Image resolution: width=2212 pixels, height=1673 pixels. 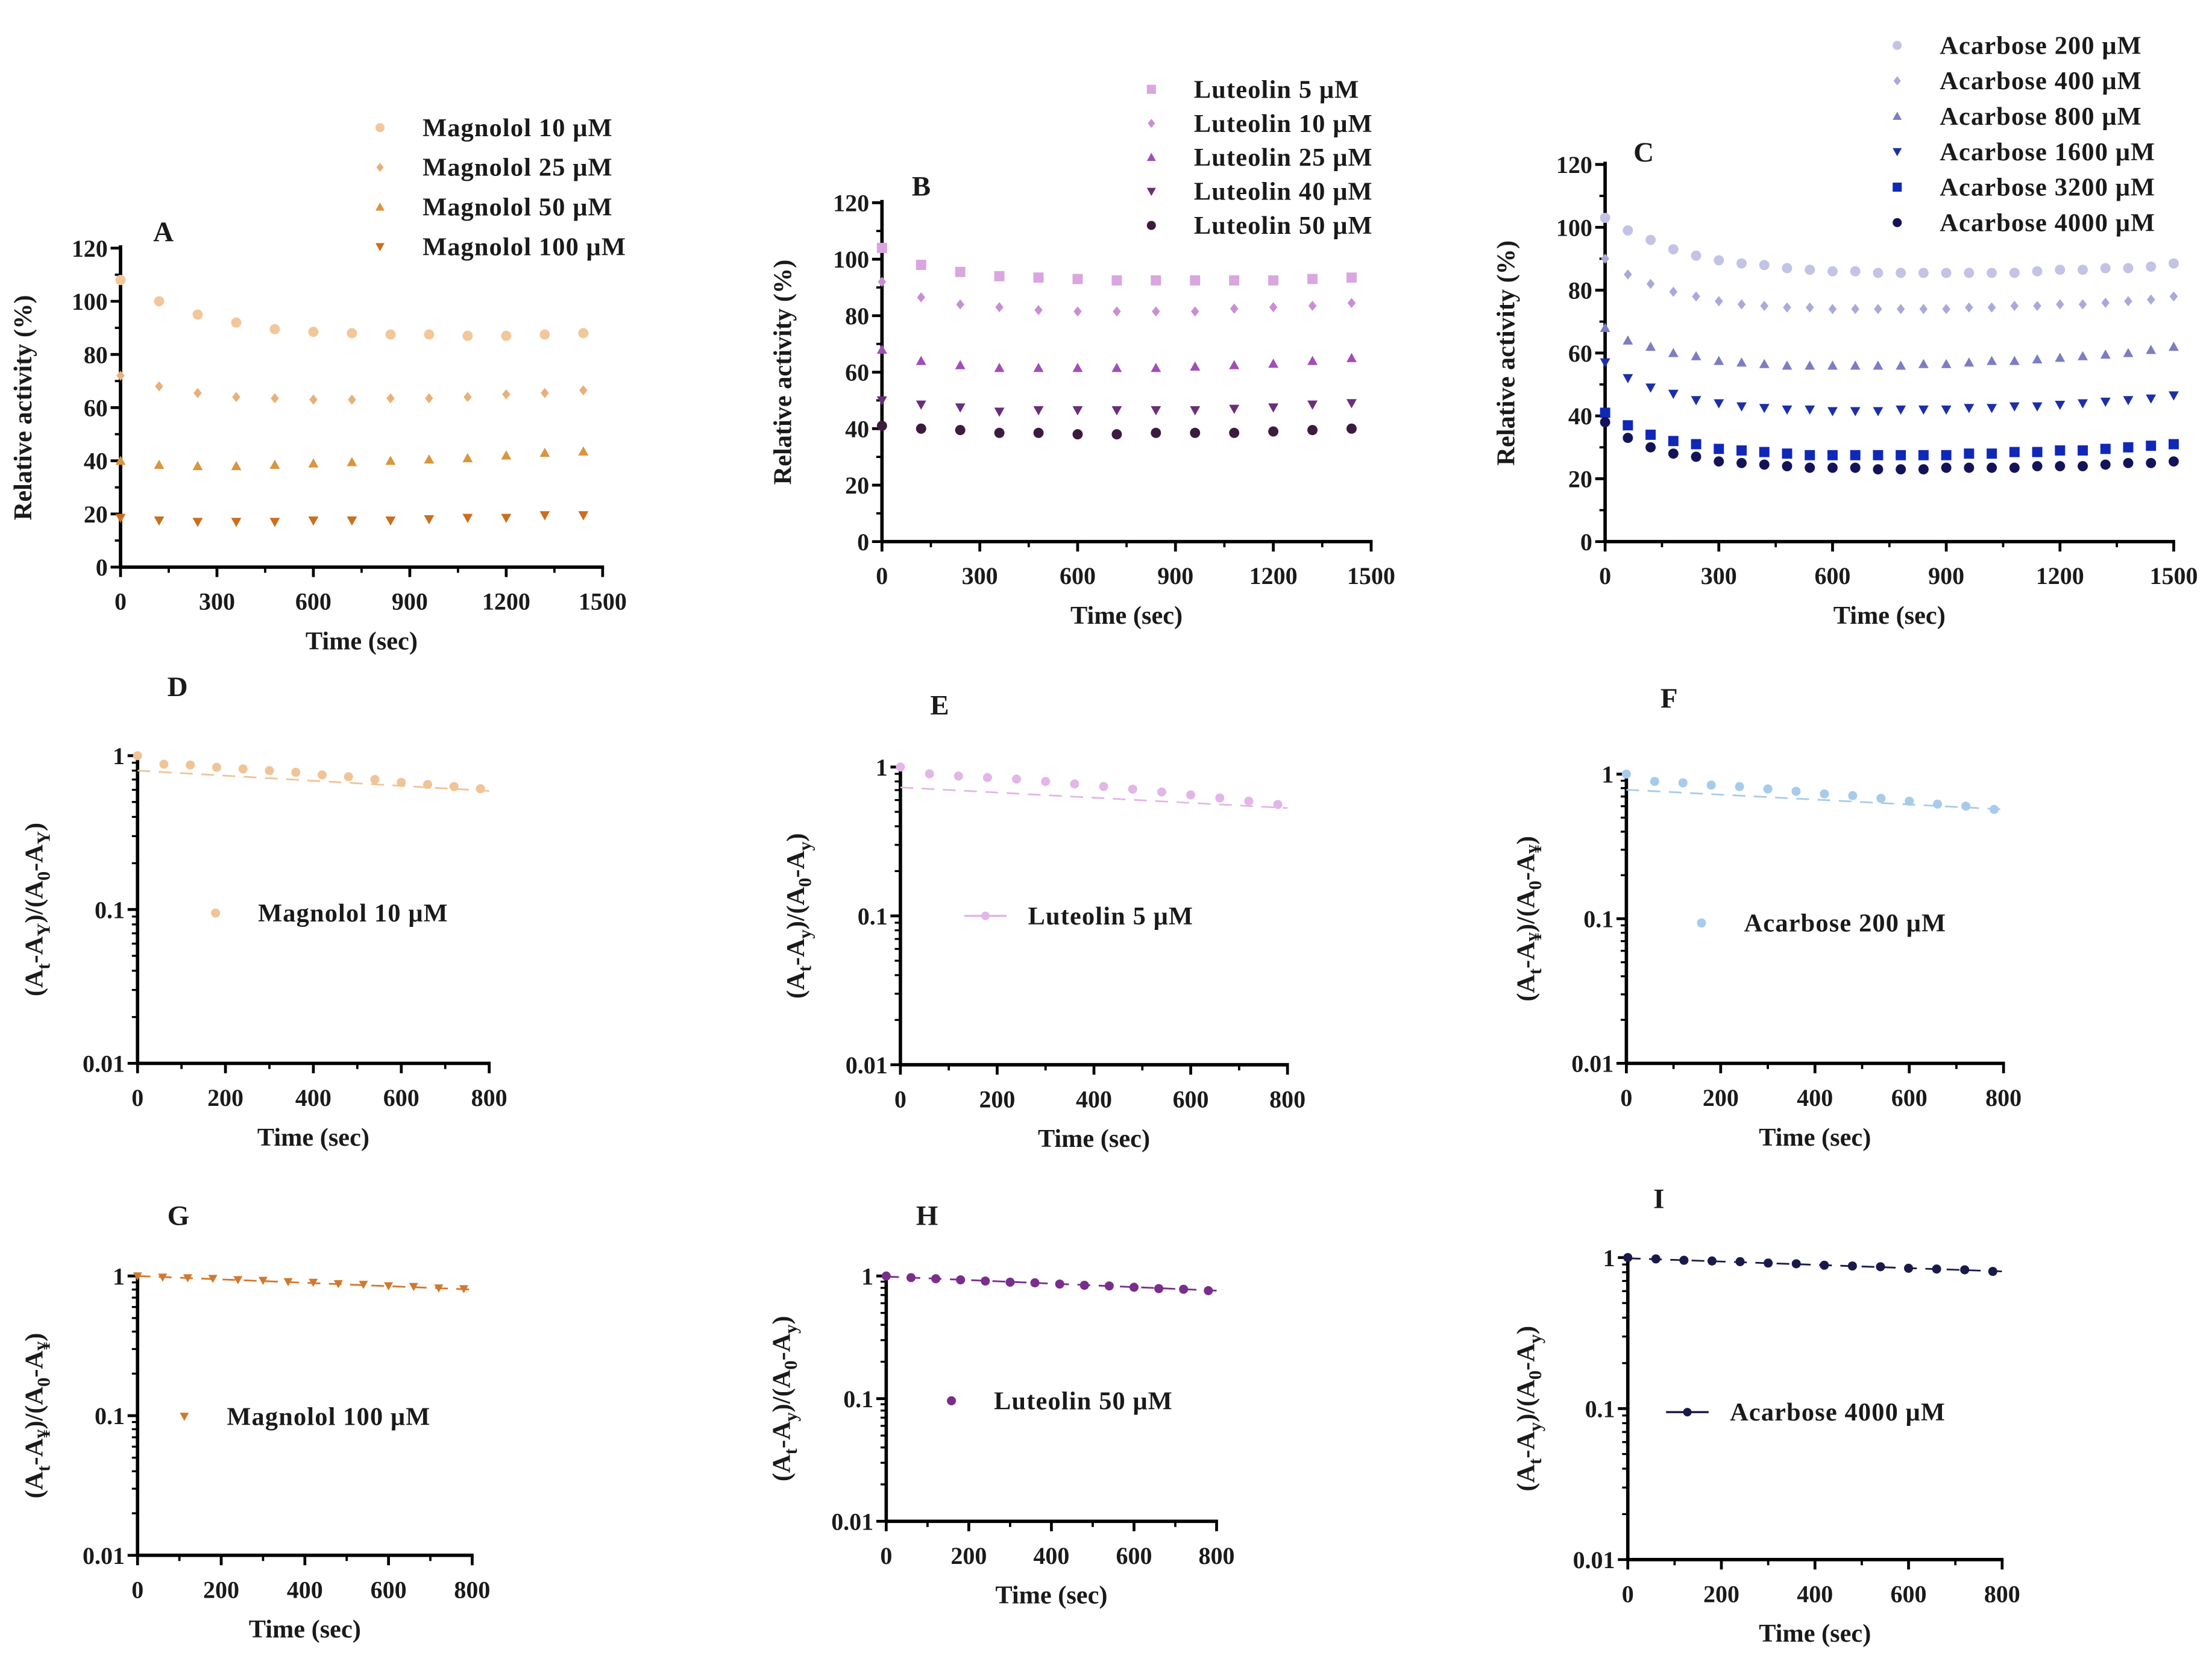 What do you see at coordinates (1288, 1099) in the screenshot?
I see `x-tick-label: 800` at bounding box center [1288, 1099].